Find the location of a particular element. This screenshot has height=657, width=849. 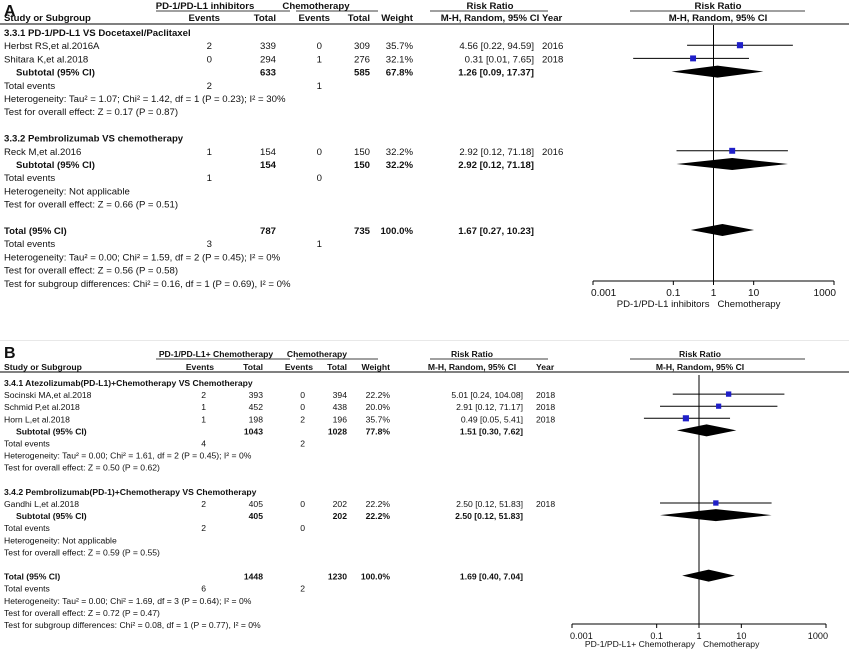

subtotal-weight: 77.8% is located at coordinates (378, 431).